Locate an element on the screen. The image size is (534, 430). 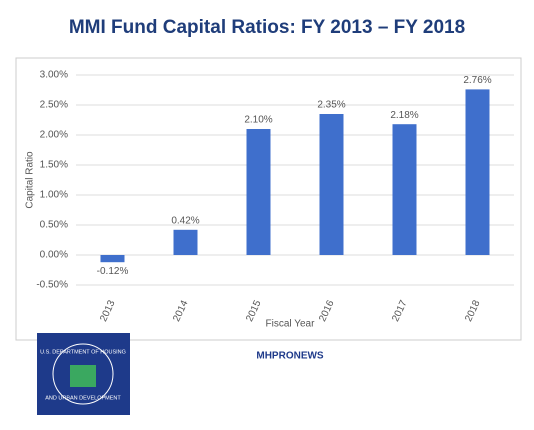
value-label: -0.12% is located at coordinates (113, 271).